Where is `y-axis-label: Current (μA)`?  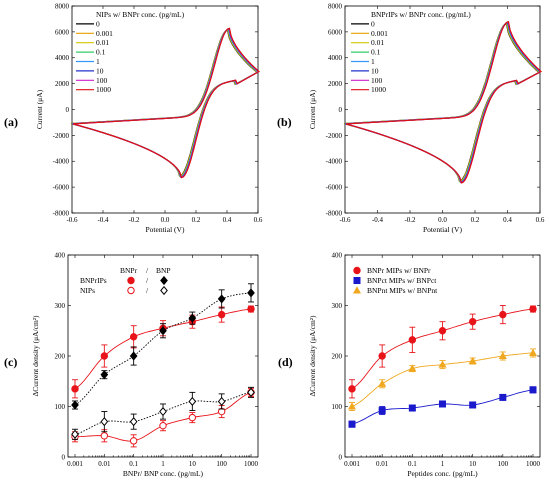 y-axis-label: Current (μA) is located at coordinates (312, 109).